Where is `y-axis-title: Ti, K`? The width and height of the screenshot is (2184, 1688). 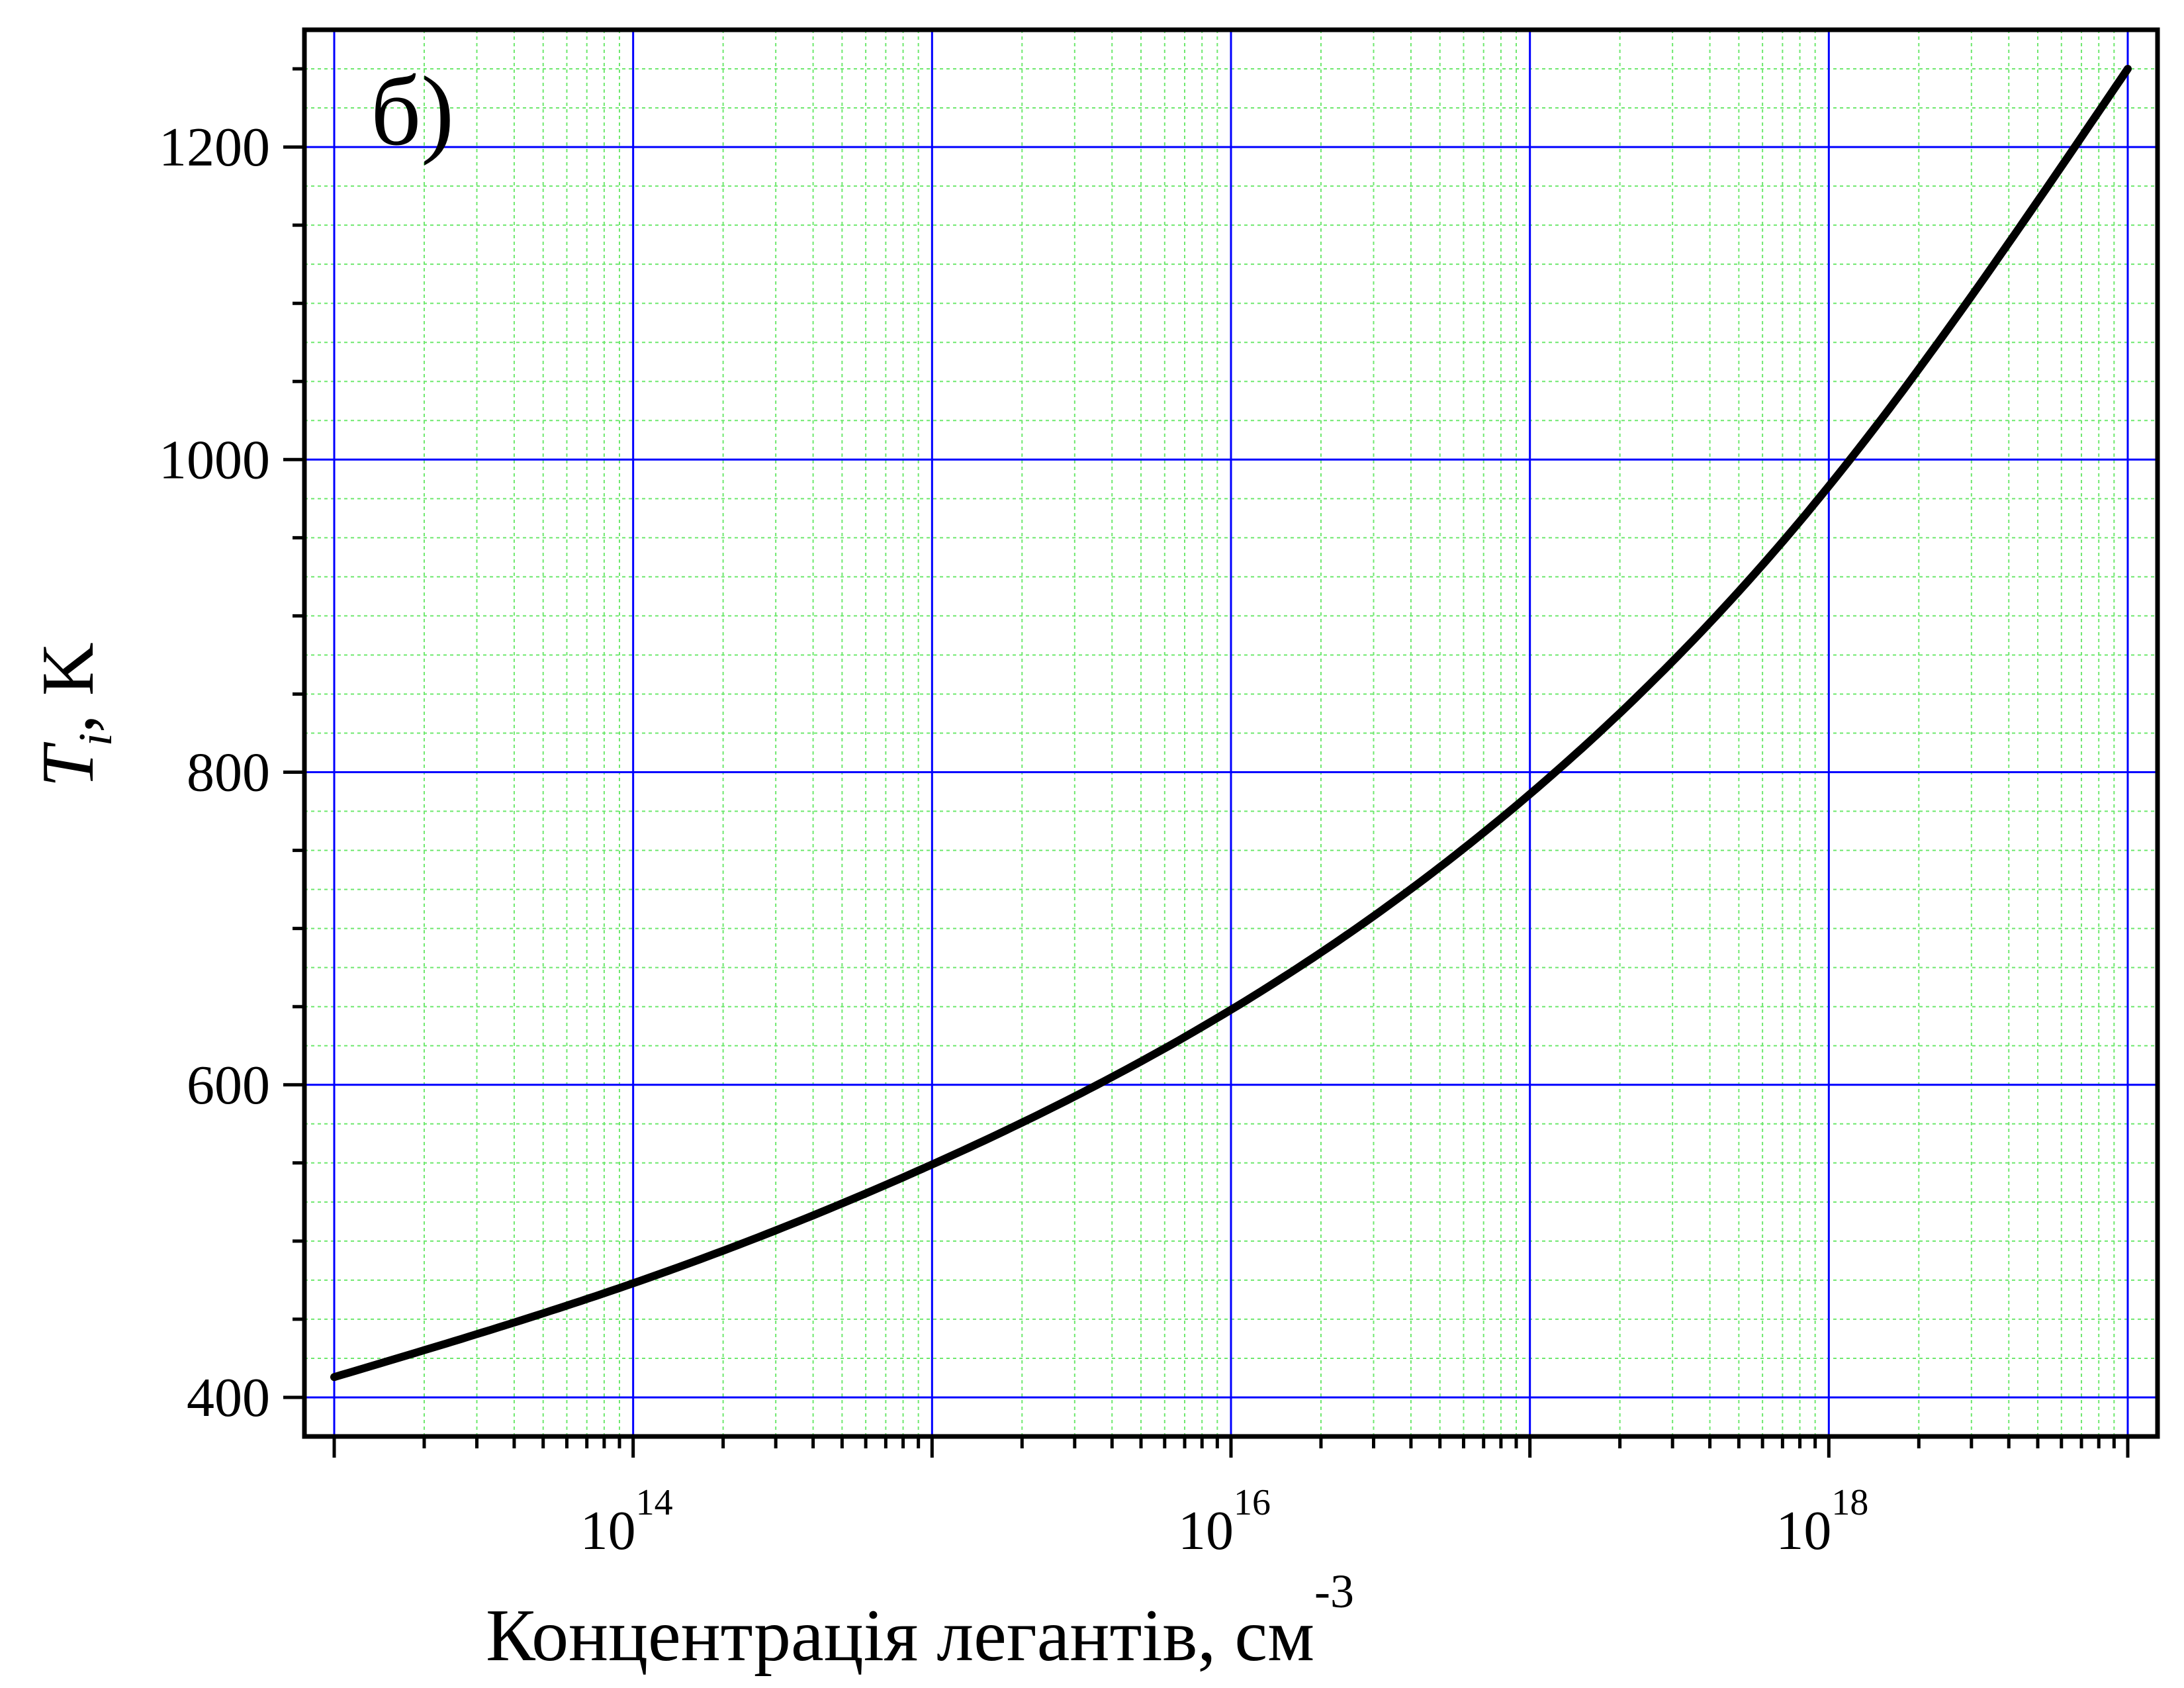
y-axis-title: Ti, K is located at coordinates (74, 714).